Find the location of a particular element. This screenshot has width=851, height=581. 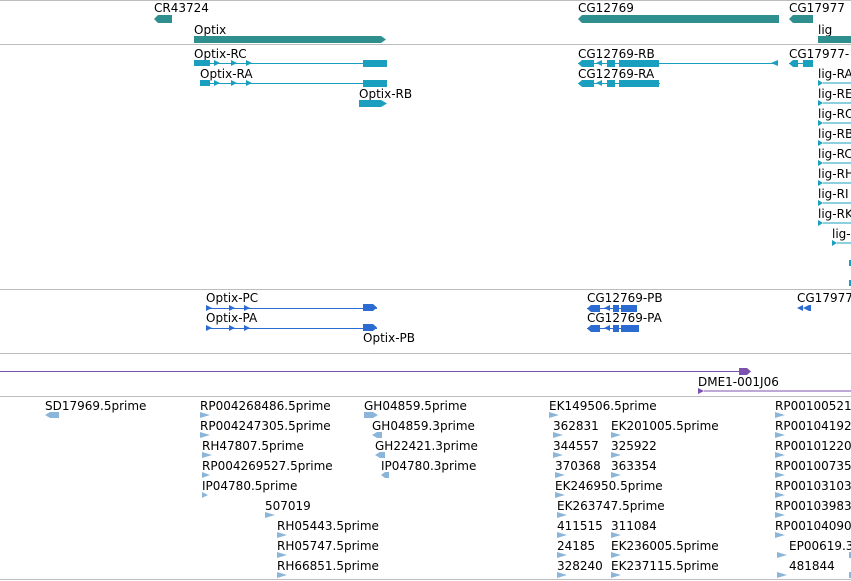

est-label: RH05747.5prime is located at coordinates (328, 546).